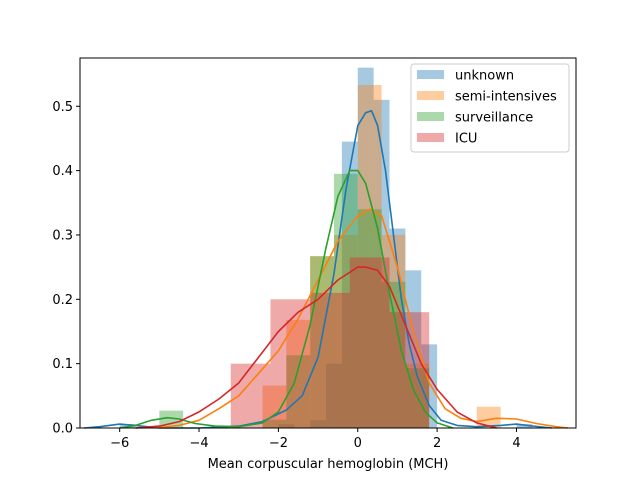 The image size is (640, 480). I want to click on x-tick-label: 4, so click(516, 443).